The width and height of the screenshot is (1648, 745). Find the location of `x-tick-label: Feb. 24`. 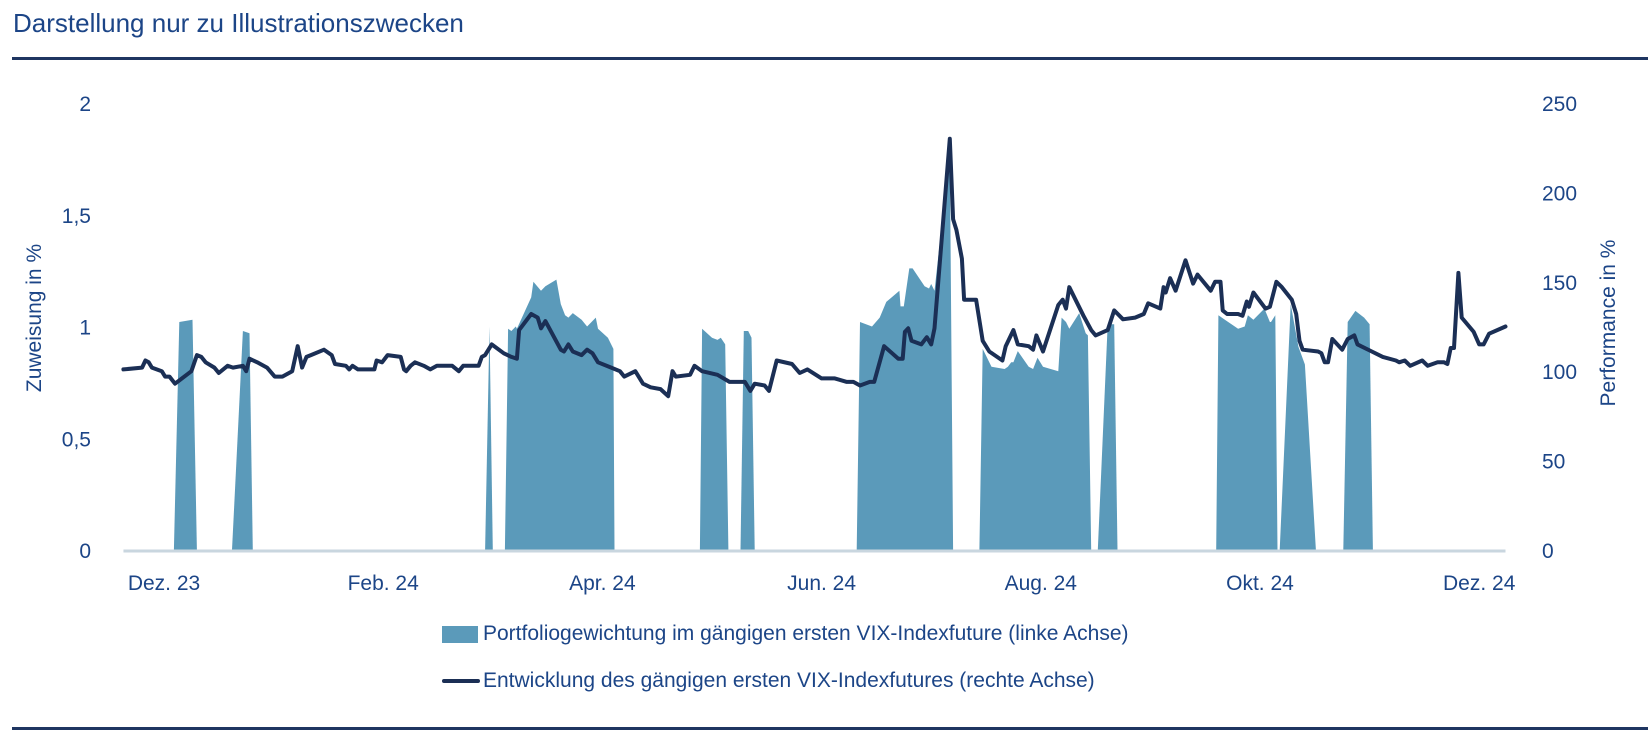

x-tick-label: Feb. 24 is located at coordinates (384, 583).